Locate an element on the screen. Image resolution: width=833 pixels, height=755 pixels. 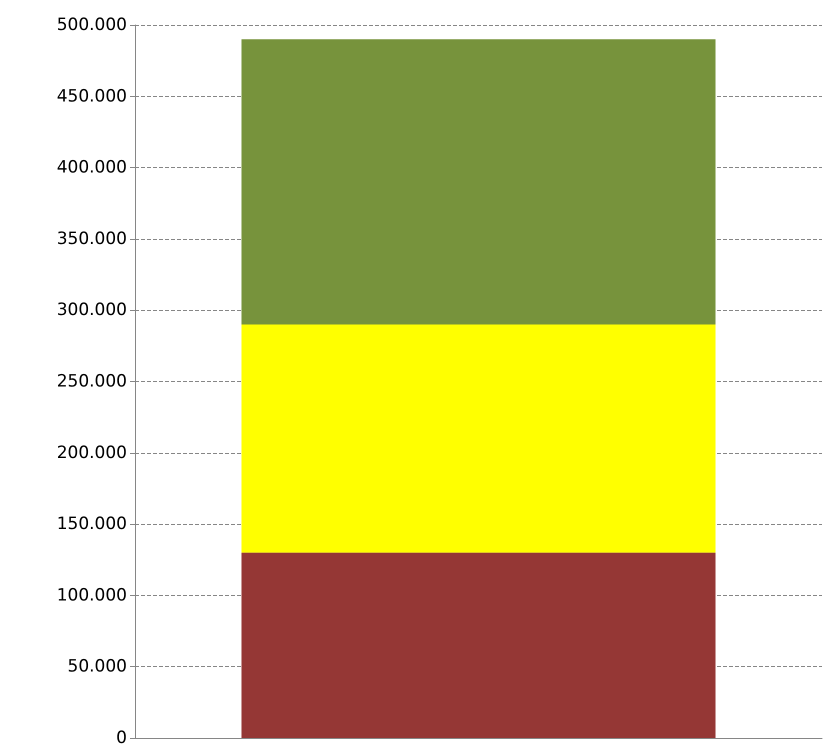
y-tick-label: 250.000 is located at coordinates (91, 382).